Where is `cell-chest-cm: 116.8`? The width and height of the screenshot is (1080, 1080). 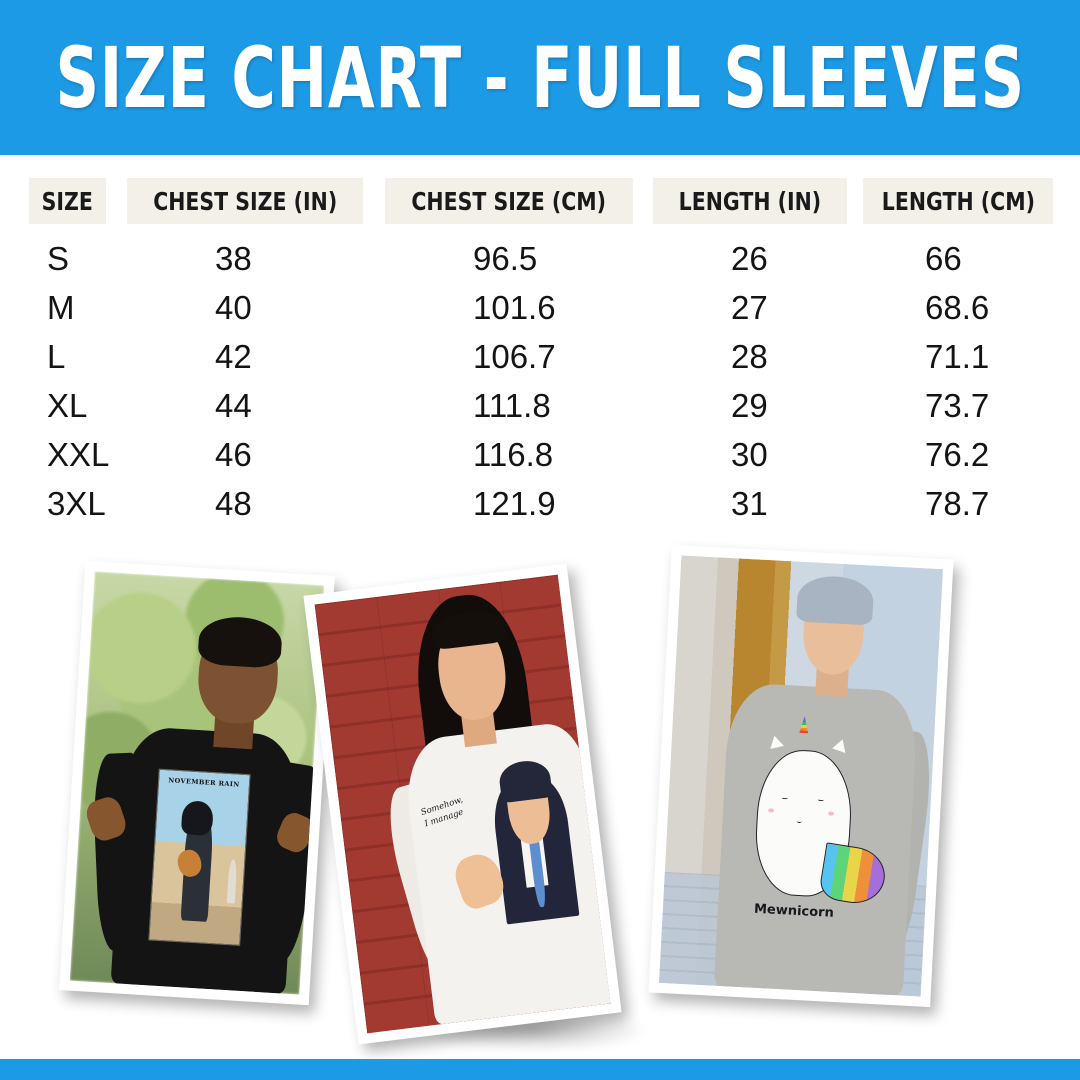 cell-chest-cm: 116.8 is located at coordinates (513, 454).